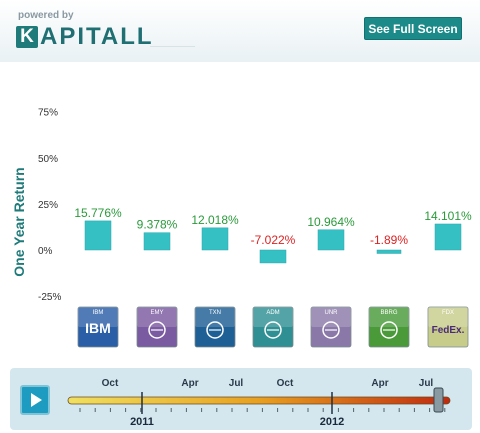 The height and width of the screenshot is (433, 480). What do you see at coordinates (332, 313) in the screenshot?
I see `ticker-symbol: UNR` at bounding box center [332, 313].